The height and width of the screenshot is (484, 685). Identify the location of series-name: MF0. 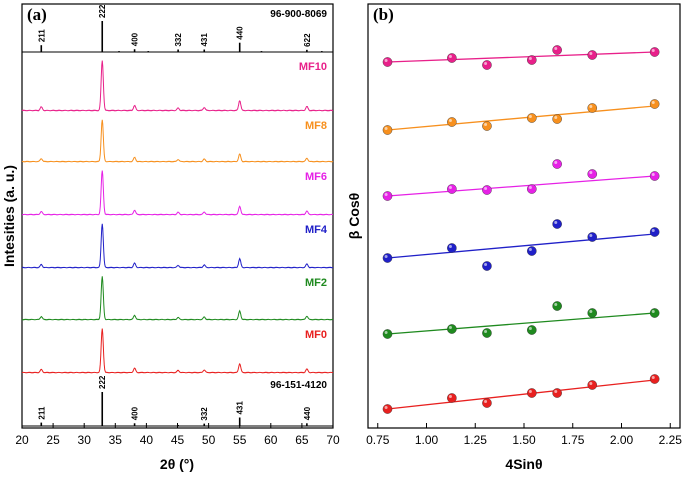
(316, 335).